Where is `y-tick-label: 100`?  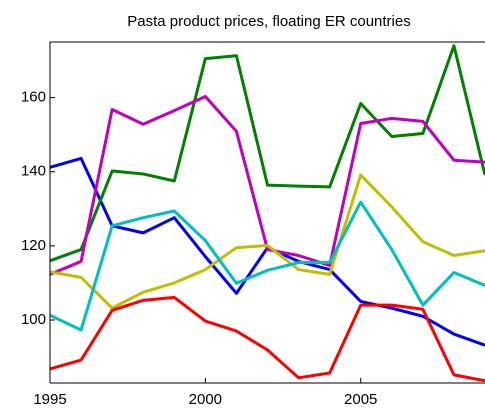
y-tick-label: 100 is located at coordinates (33, 319).